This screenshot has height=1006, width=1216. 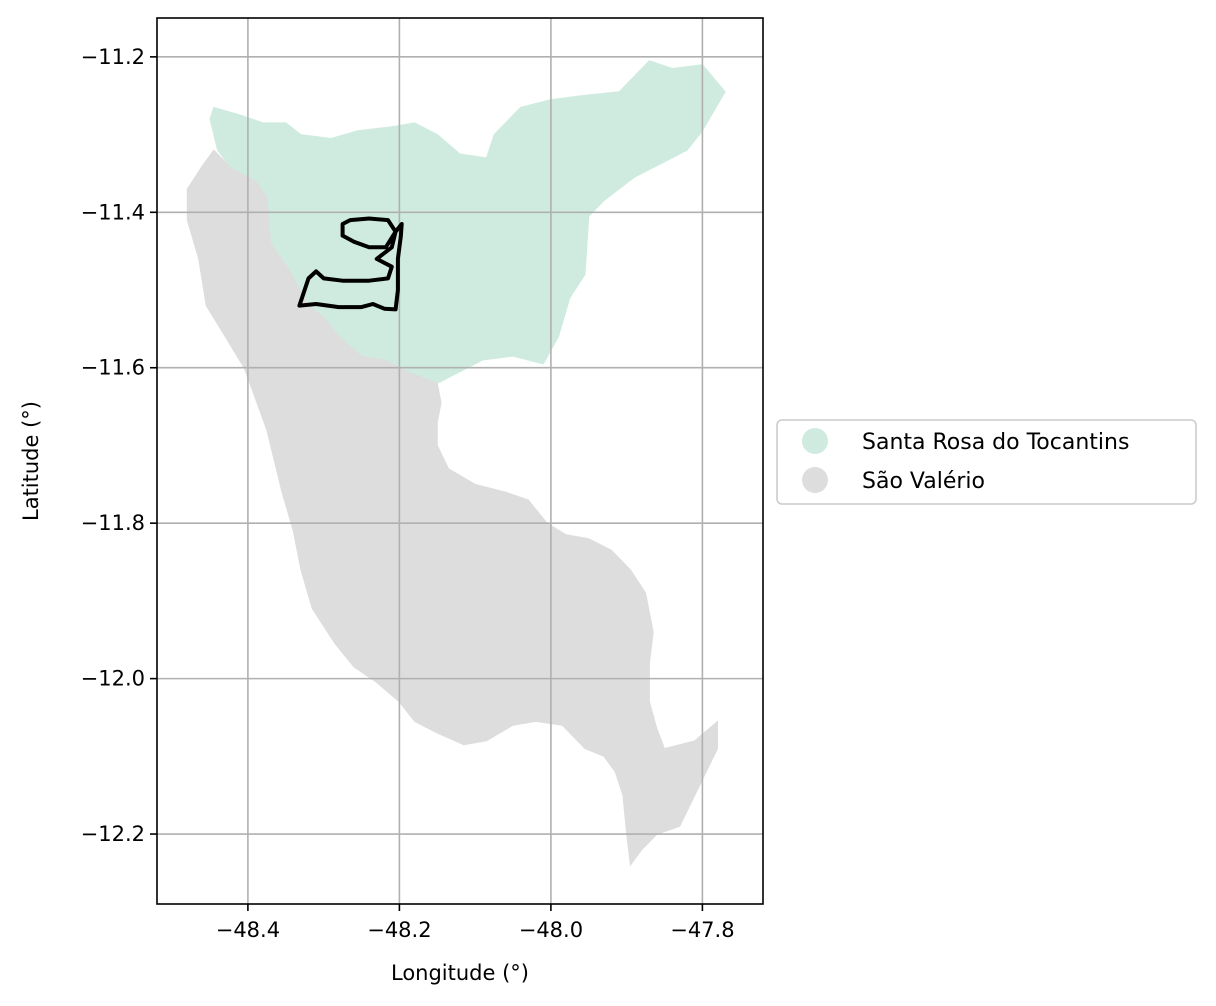 I want to click on y-tick-label: −12.2, so click(x=113, y=834).